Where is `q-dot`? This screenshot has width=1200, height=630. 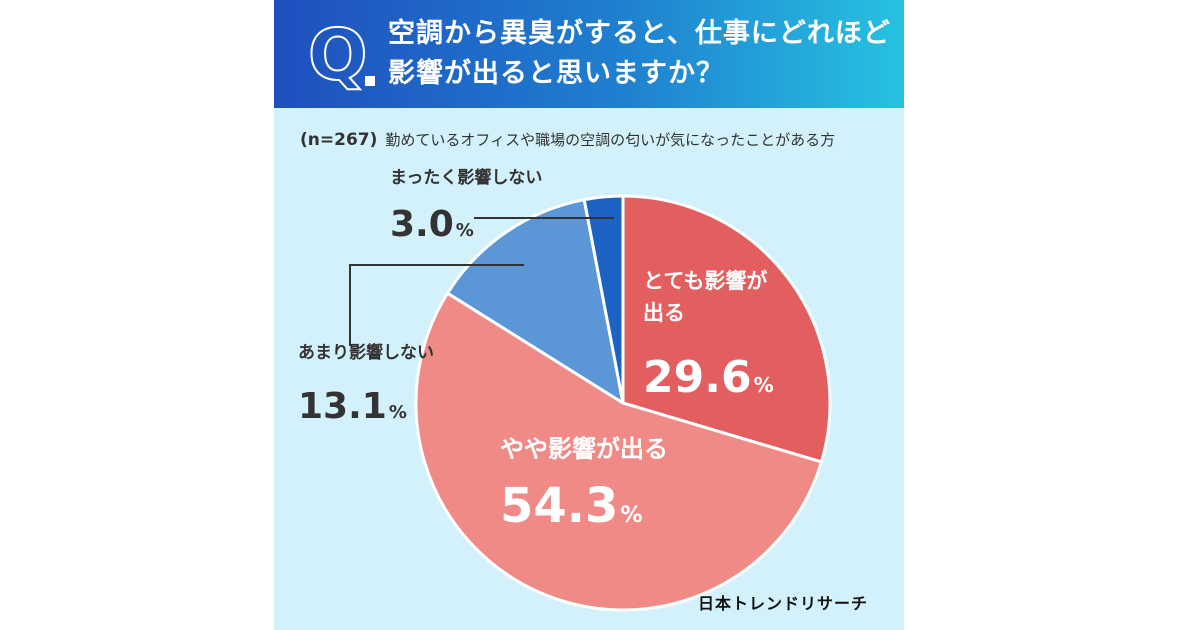
q-dot is located at coordinates (370, 81).